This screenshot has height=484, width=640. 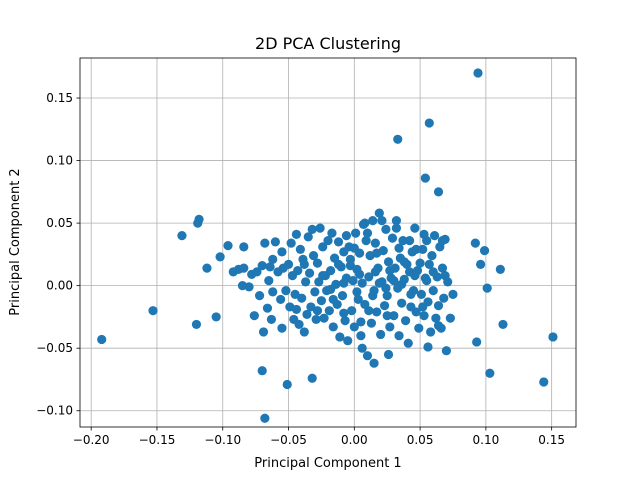 What do you see at coordinates (91, 440) in the screenshot?
I see `x-tick-label: −0.20` at bounding box center [91, 440].